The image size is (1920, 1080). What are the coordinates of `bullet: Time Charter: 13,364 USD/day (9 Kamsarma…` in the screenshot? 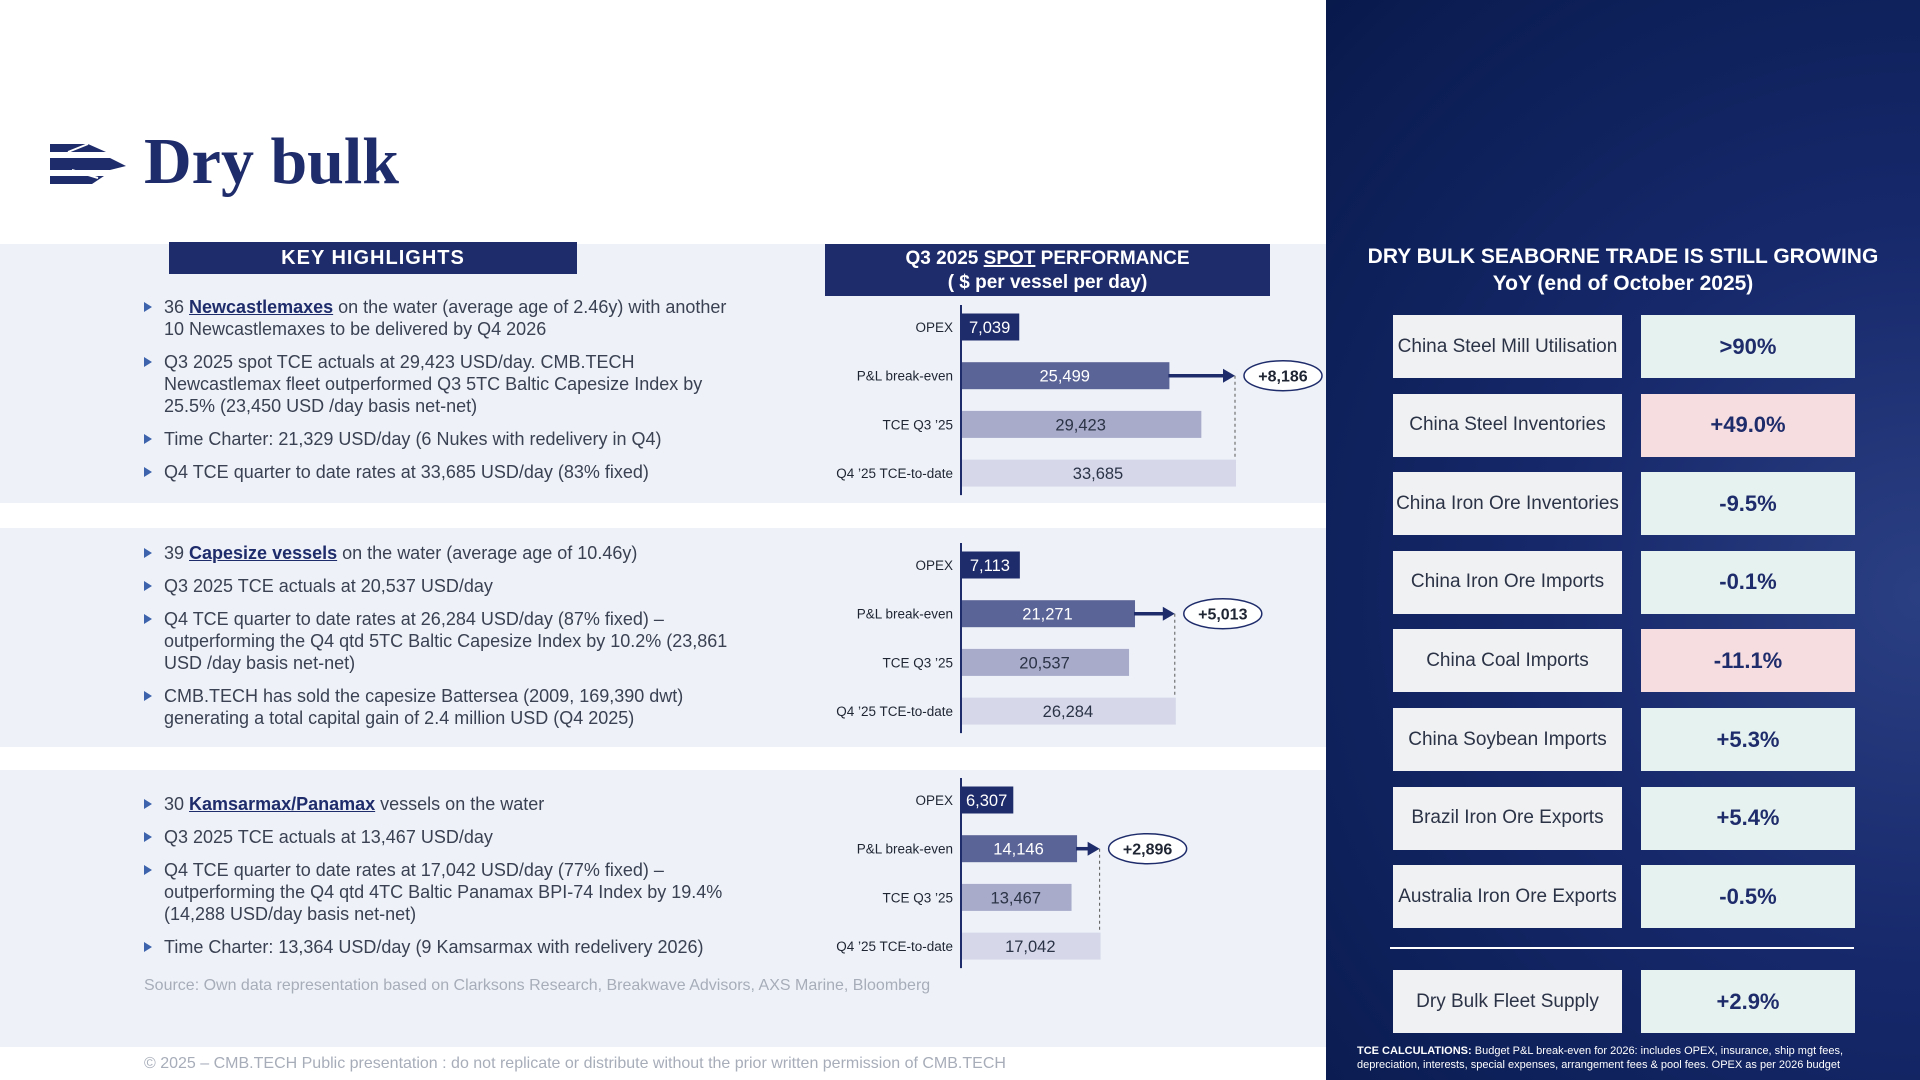 It's located at (444, 947).